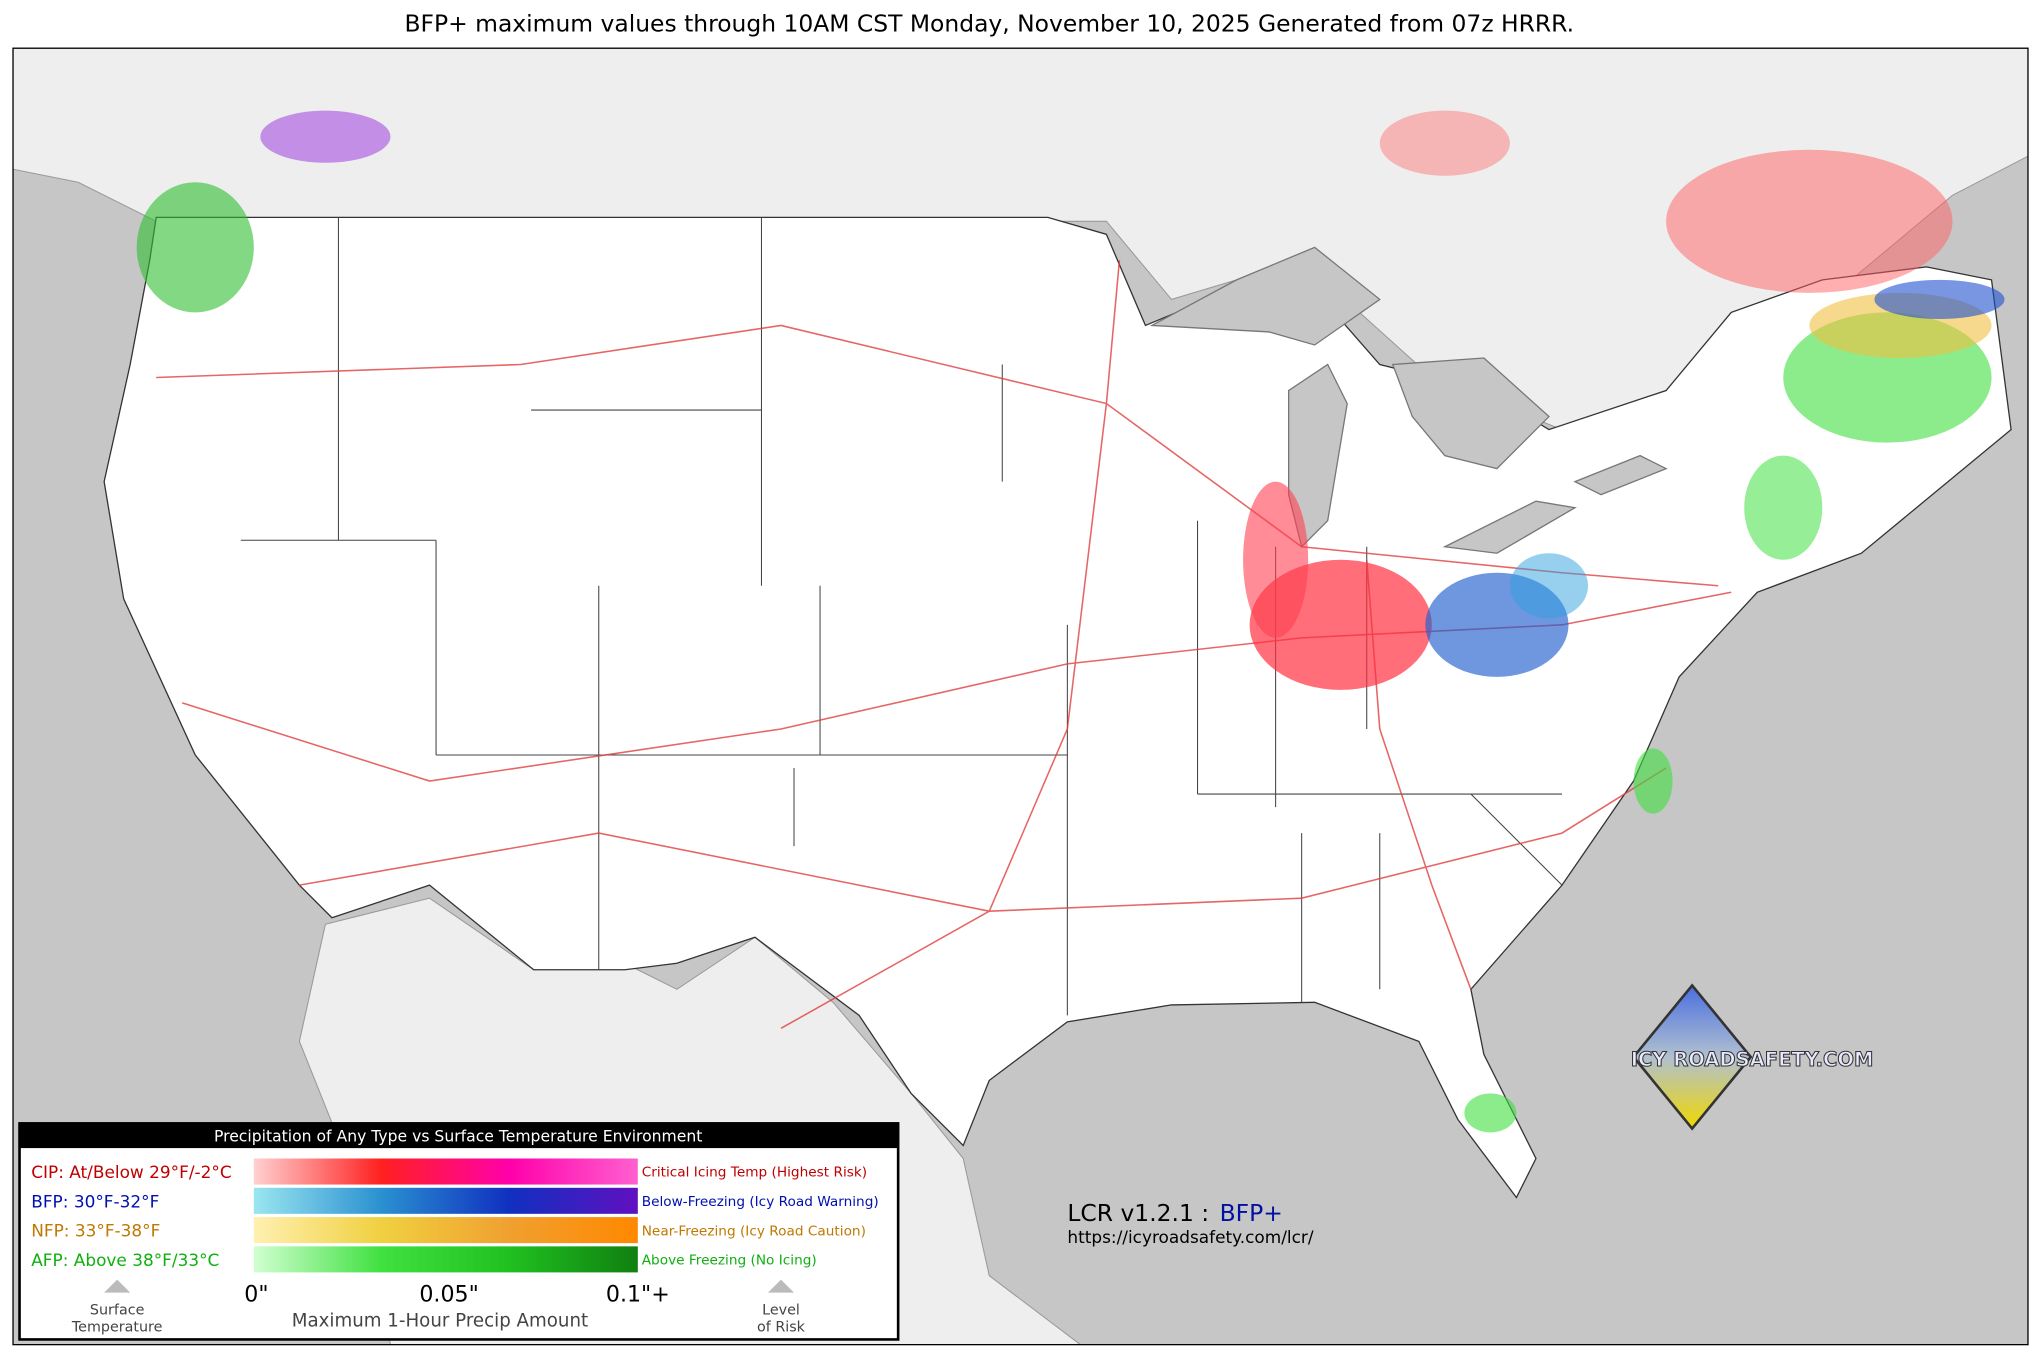 Image resolution: width=2041 pixels, height=1359 pixels. I want to click on lake-superior, so click(1265, 296).